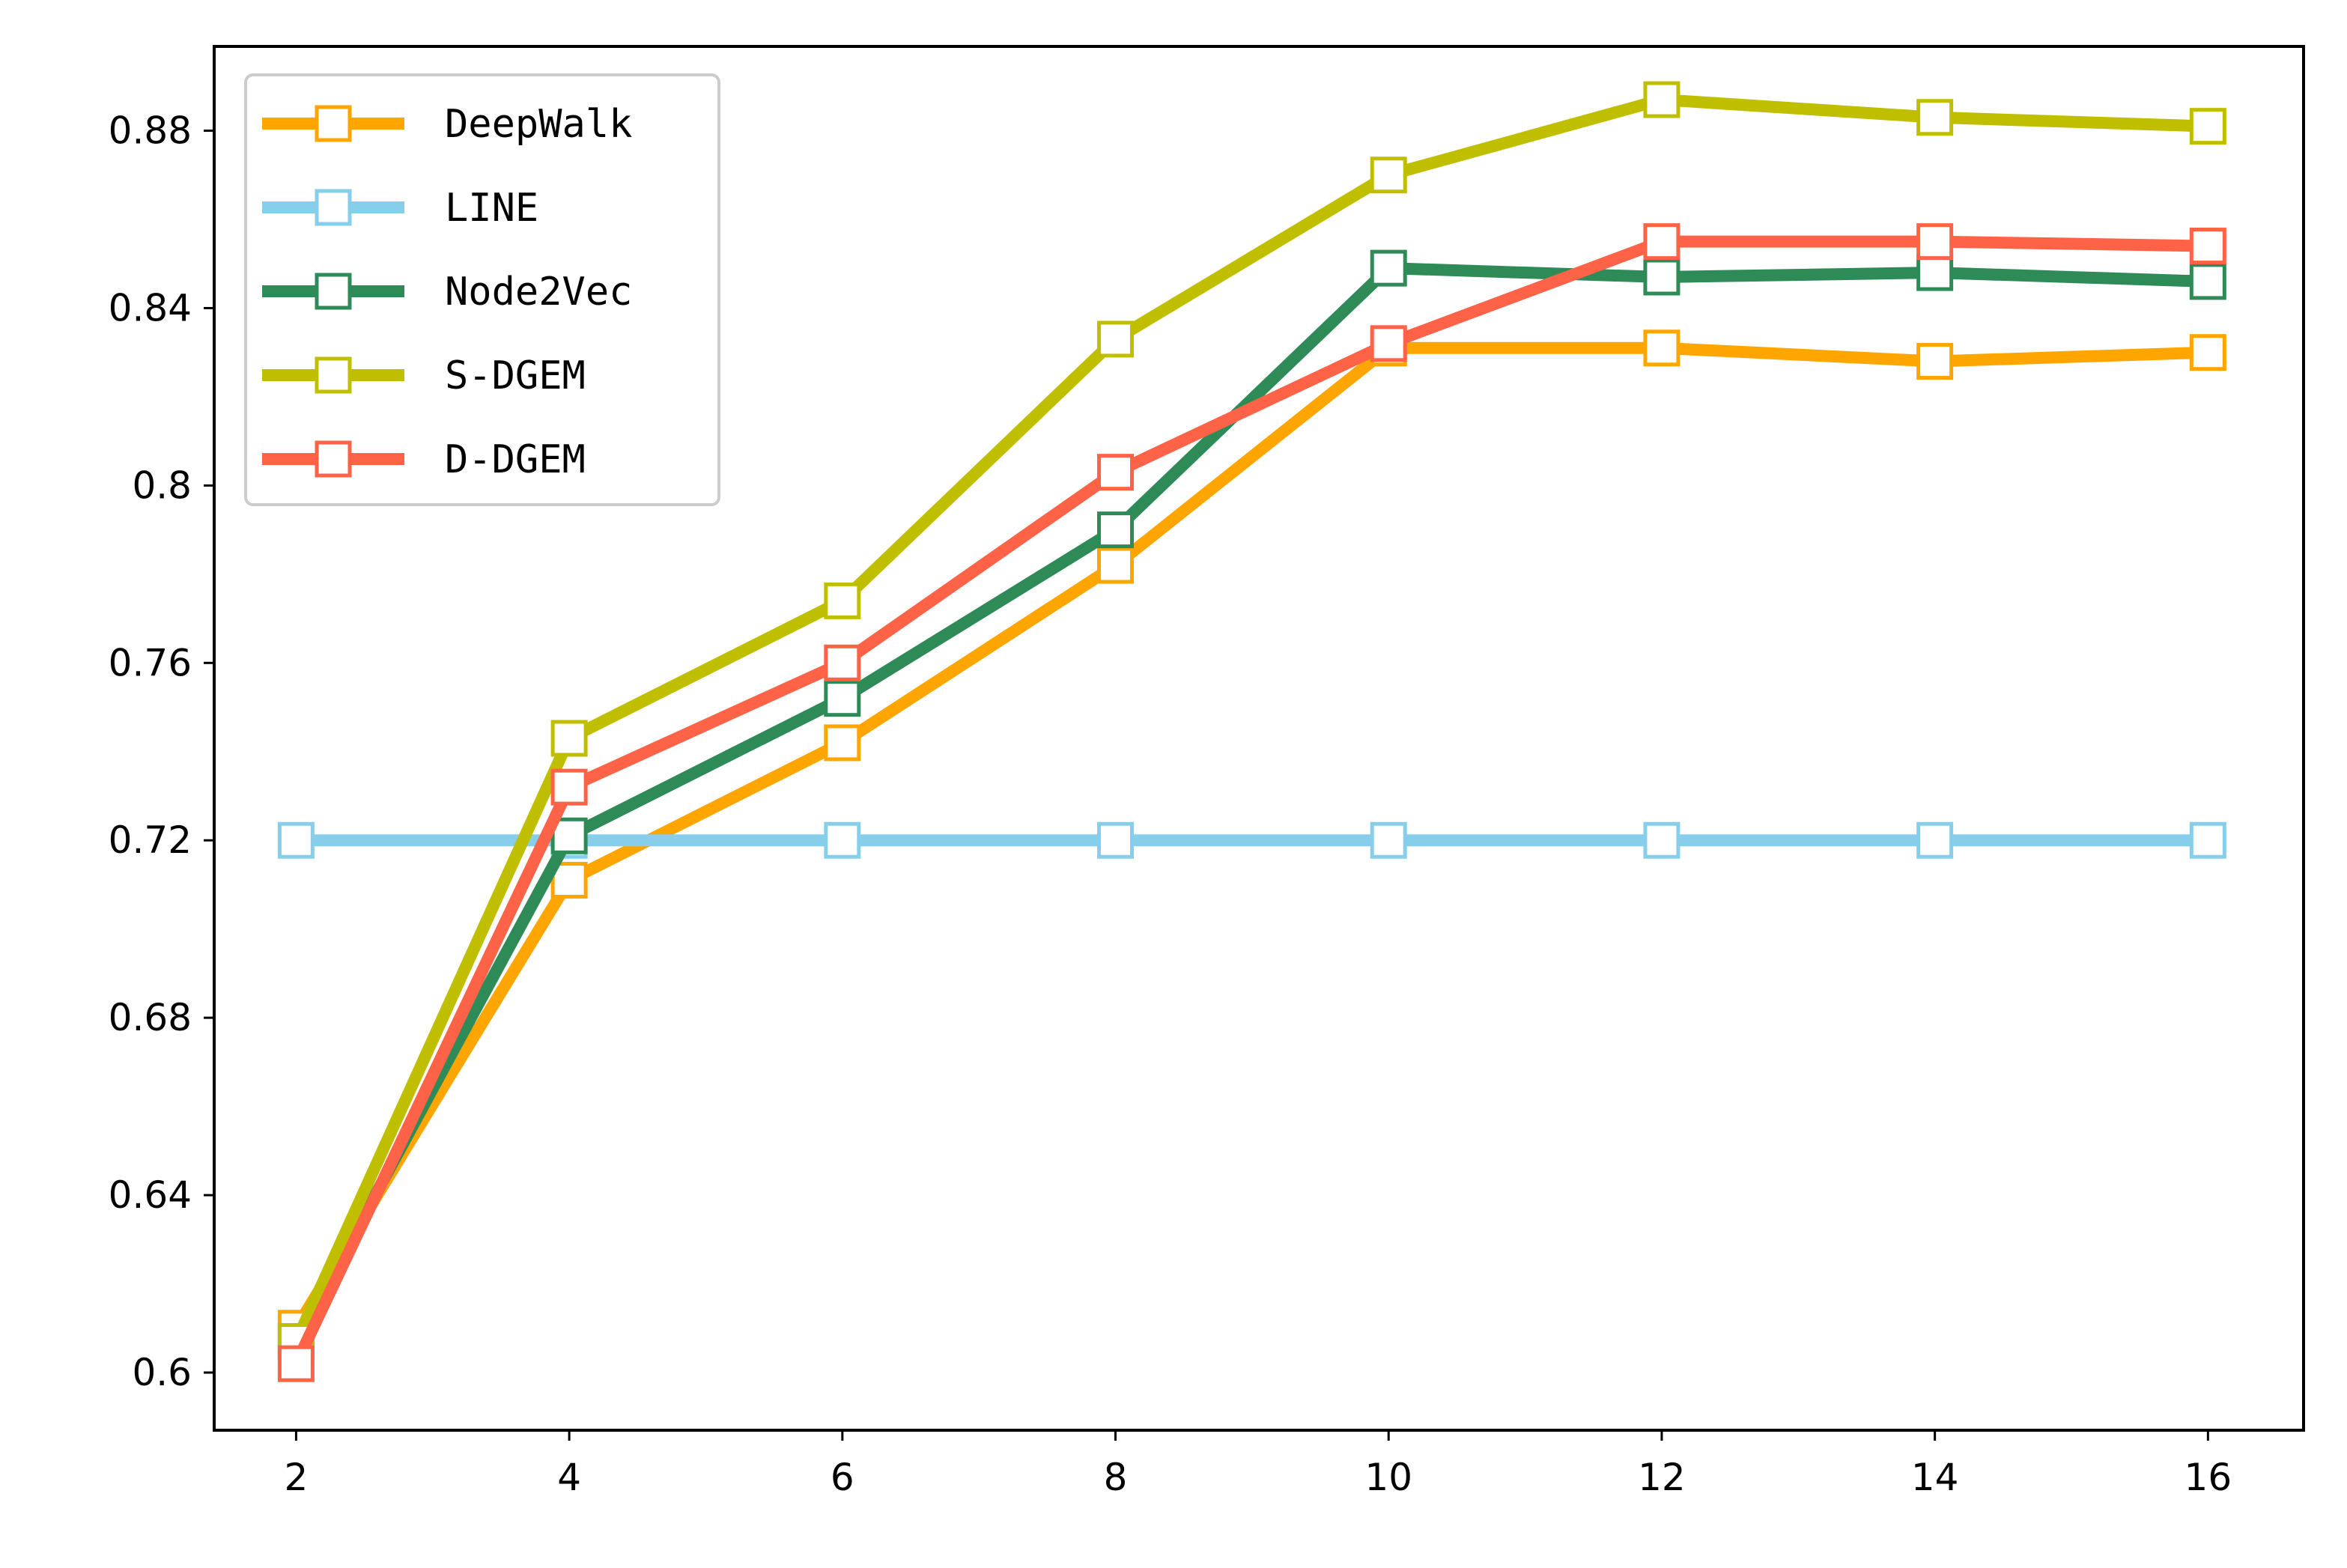  What do you see at coordinates (150, 1195) in the screenshot?
I see `y-tick-label: 0.64` at bounding box center [150, 1195].